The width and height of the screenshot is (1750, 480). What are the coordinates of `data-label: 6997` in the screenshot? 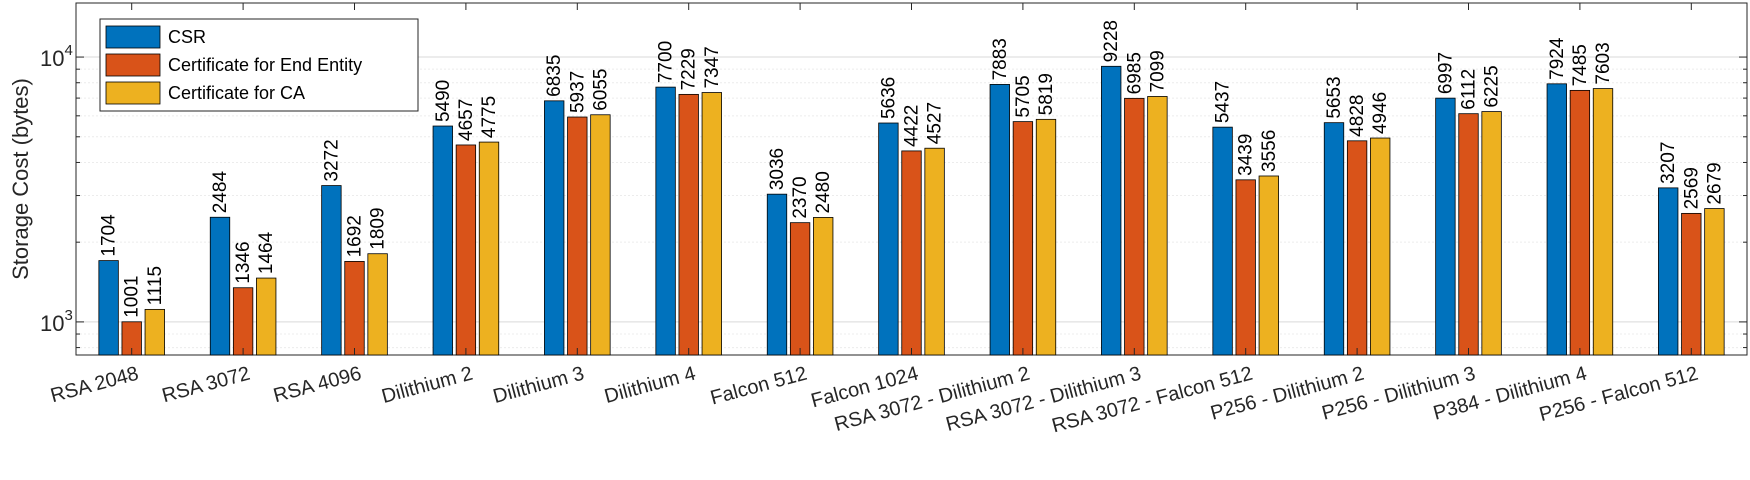 It's located at (1445, 73).